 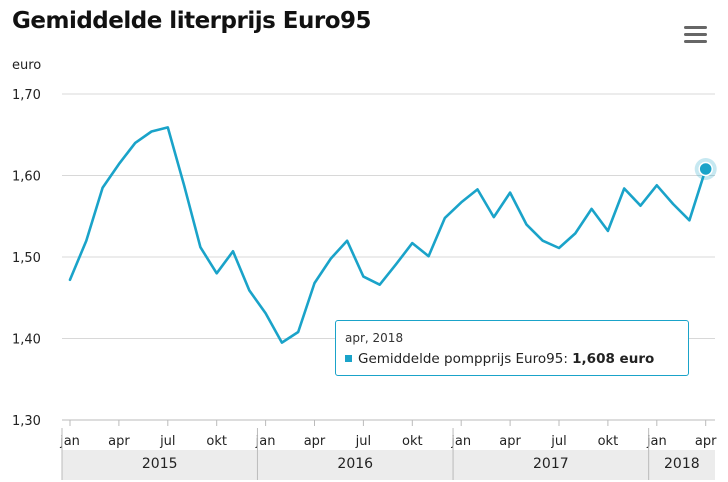 I want to click on tooltip-series-name: Gemiddelde pompprijs Euro95, so click(x=461, y=359).